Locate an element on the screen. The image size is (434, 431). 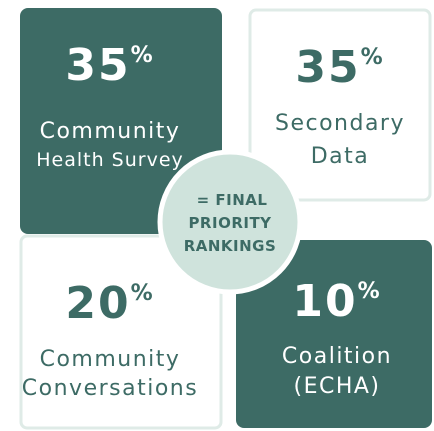
center-text: PRIORITY is located at coordinates (230, 223).